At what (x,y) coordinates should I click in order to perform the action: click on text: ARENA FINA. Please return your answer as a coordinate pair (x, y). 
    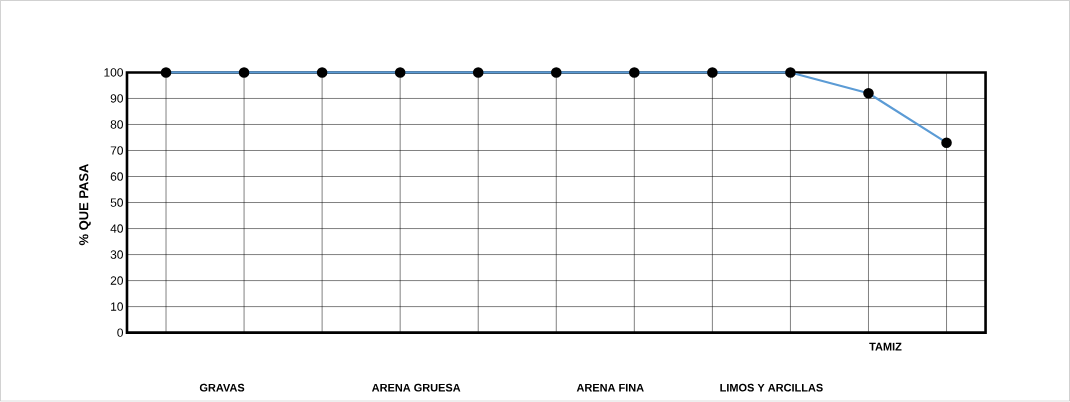
    Looking at the image, I should click on (610, 388).